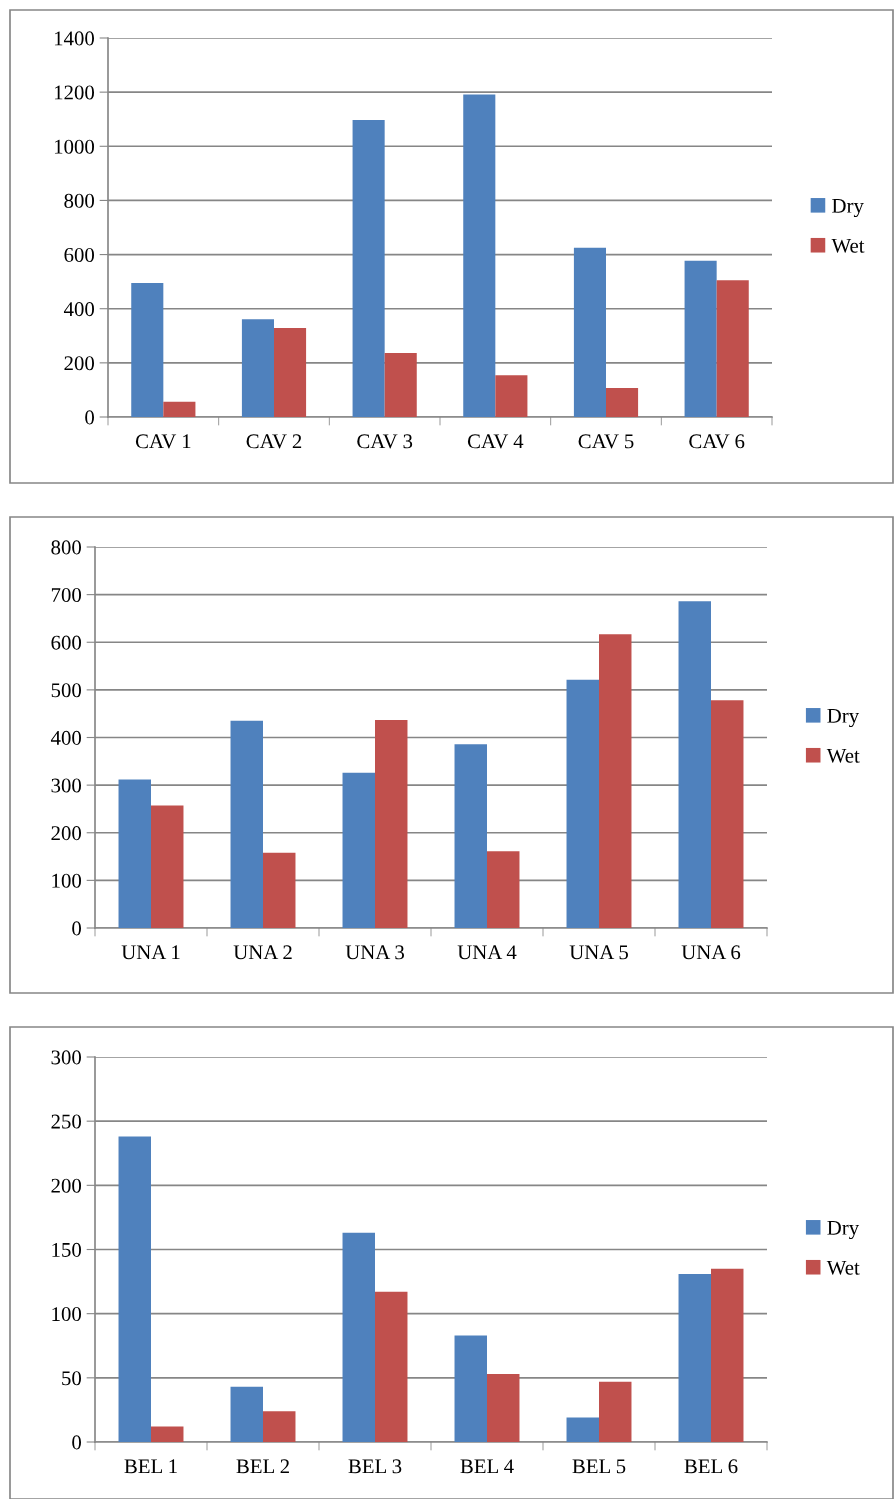 Image resolution: width=894 pixels, height=1499 pixels. I want to click on y-tick-label: 700, so click(66, 595).